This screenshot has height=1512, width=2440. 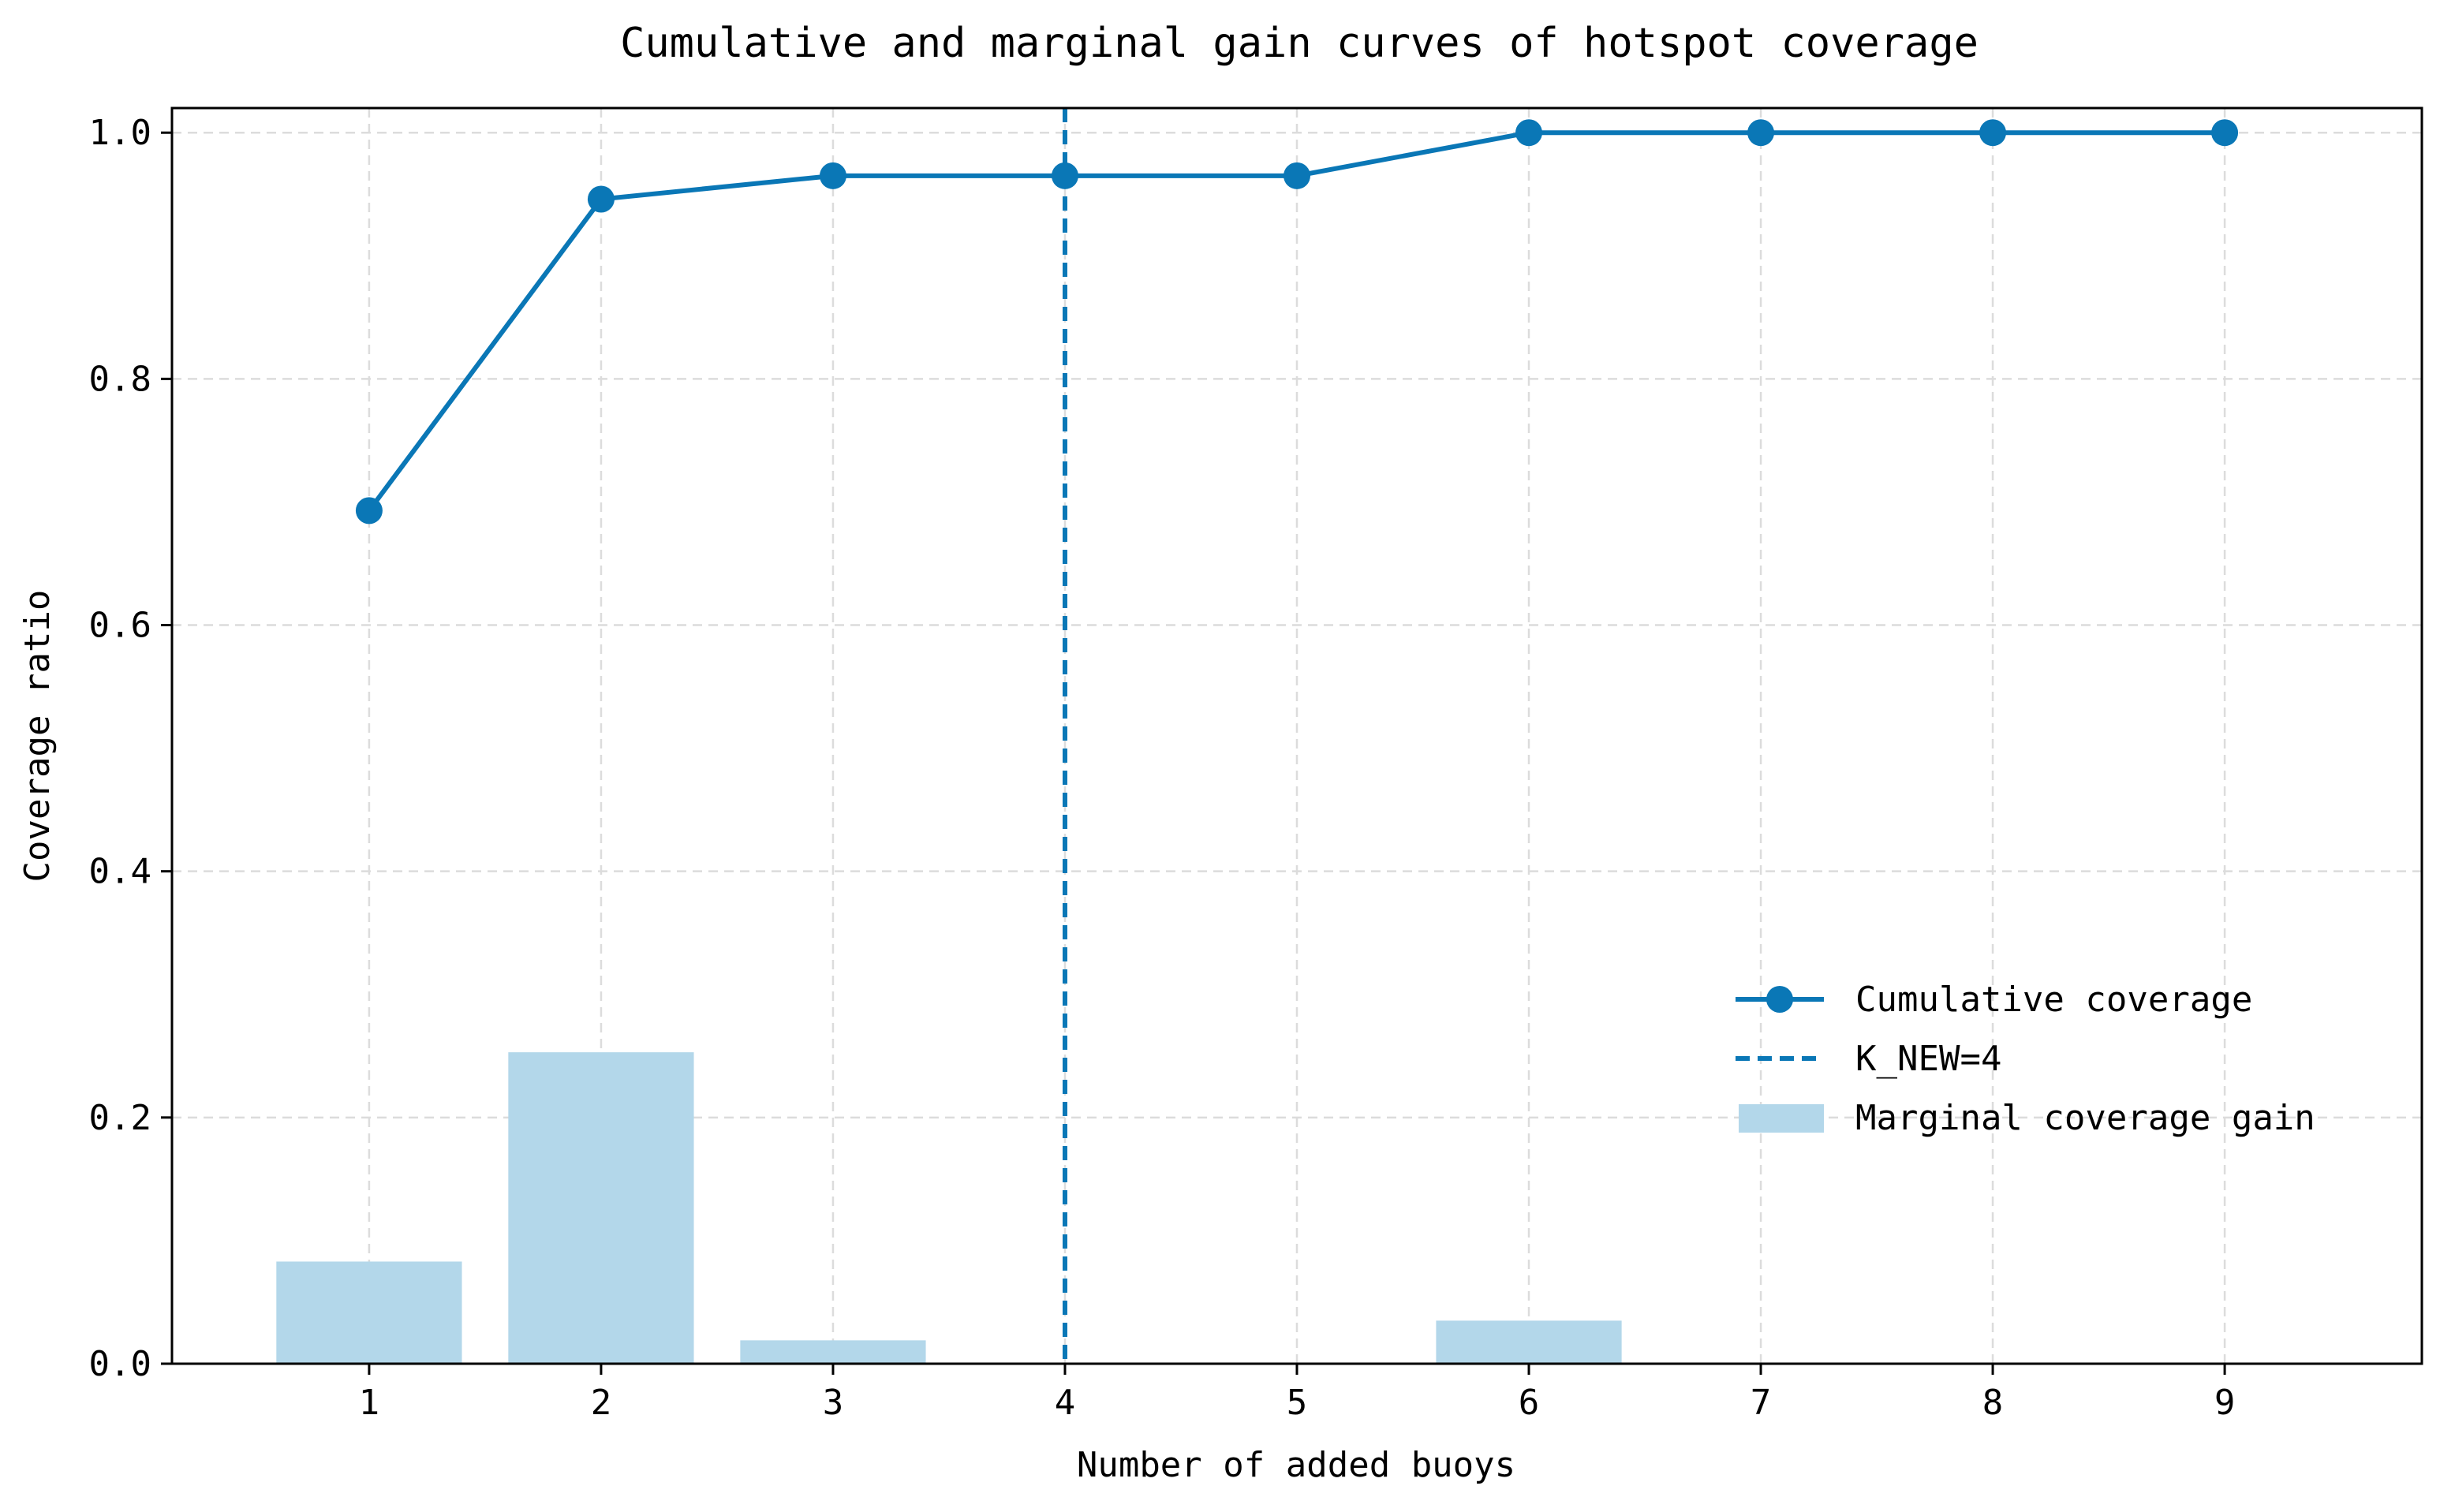 I want to click on y-tick-label: 0.6, so click(x=120, y=626).